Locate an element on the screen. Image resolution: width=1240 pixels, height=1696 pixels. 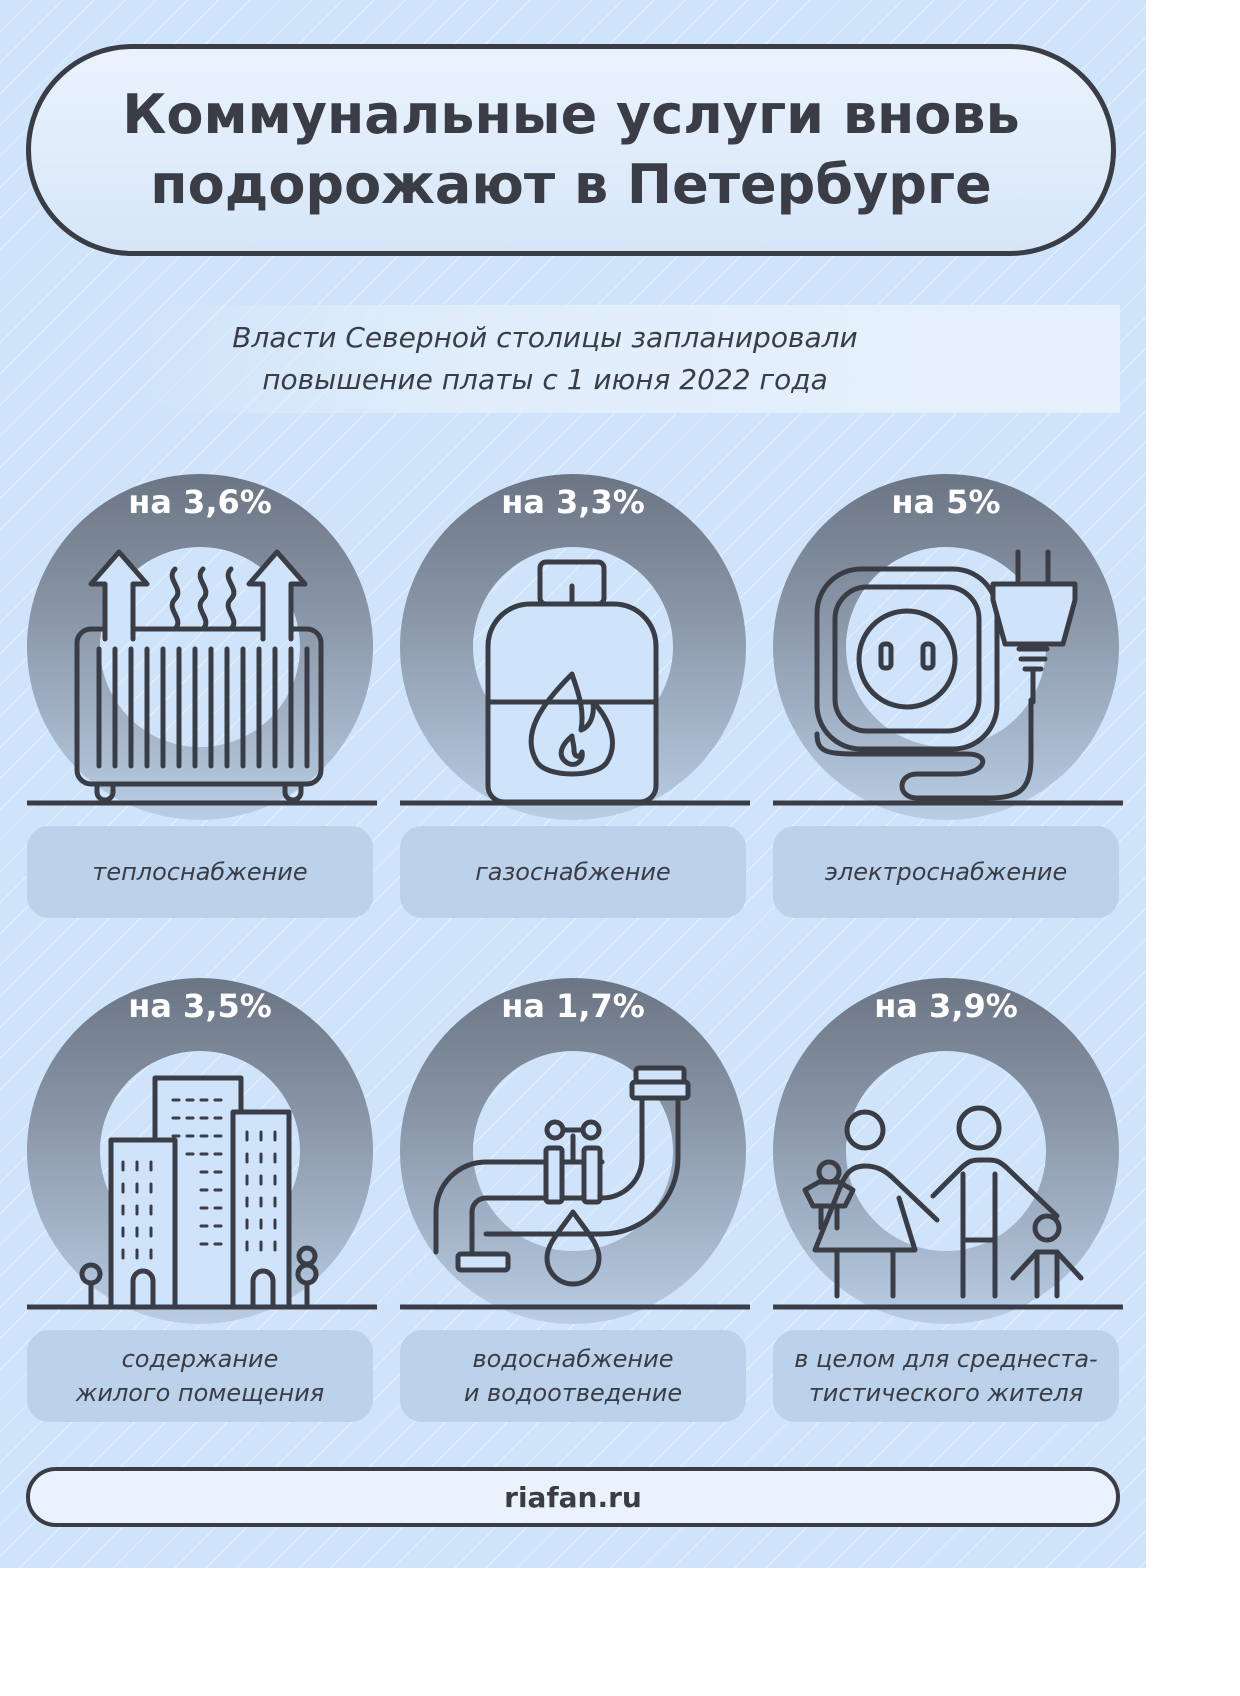
item-card-electricity: на 5% электроснабжение is located at coordinates (948, 704).